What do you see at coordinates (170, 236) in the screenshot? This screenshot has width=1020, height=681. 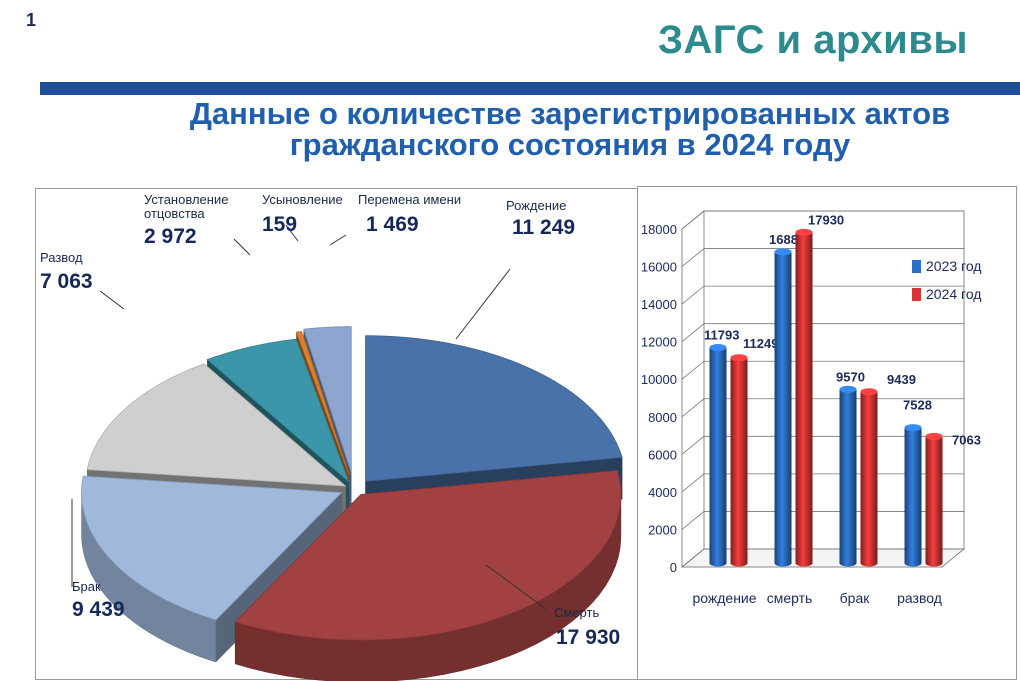 I see `pie-value-установление: 2 972` at bounding box center [170, 236].